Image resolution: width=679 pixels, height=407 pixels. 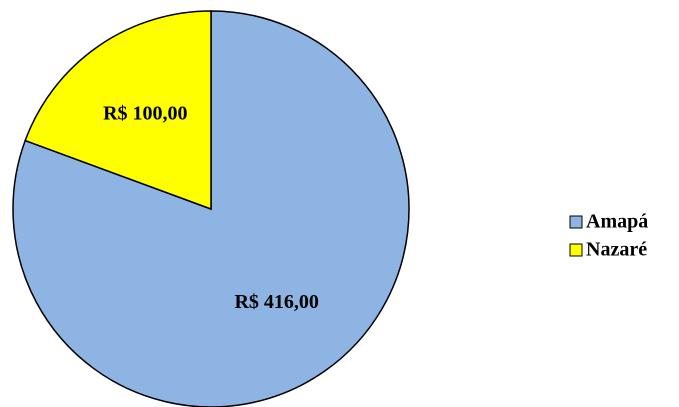 What do you see at coordinates (616, 250) in the screenshot?
I see `legend-label: Nazaré` at bounding box center [616, 250].